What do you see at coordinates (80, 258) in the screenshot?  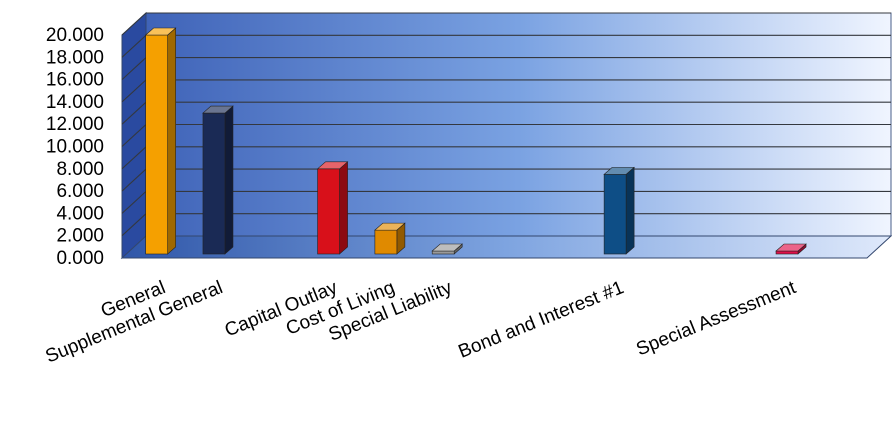 I see `y-tick-label: 0.000` at bounding box center [80, 258].